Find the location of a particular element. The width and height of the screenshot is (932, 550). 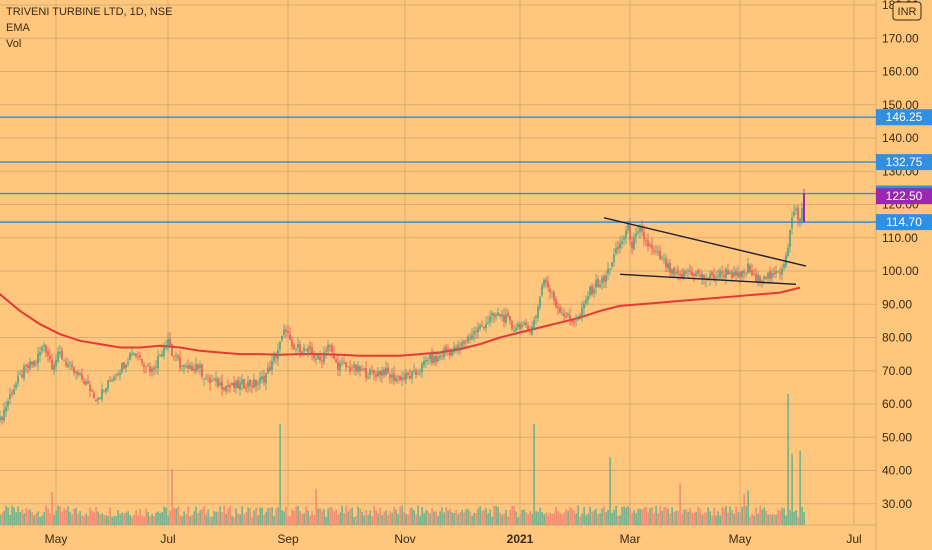

volume-indicator-label: Vol is located at coordinates (14, 44).